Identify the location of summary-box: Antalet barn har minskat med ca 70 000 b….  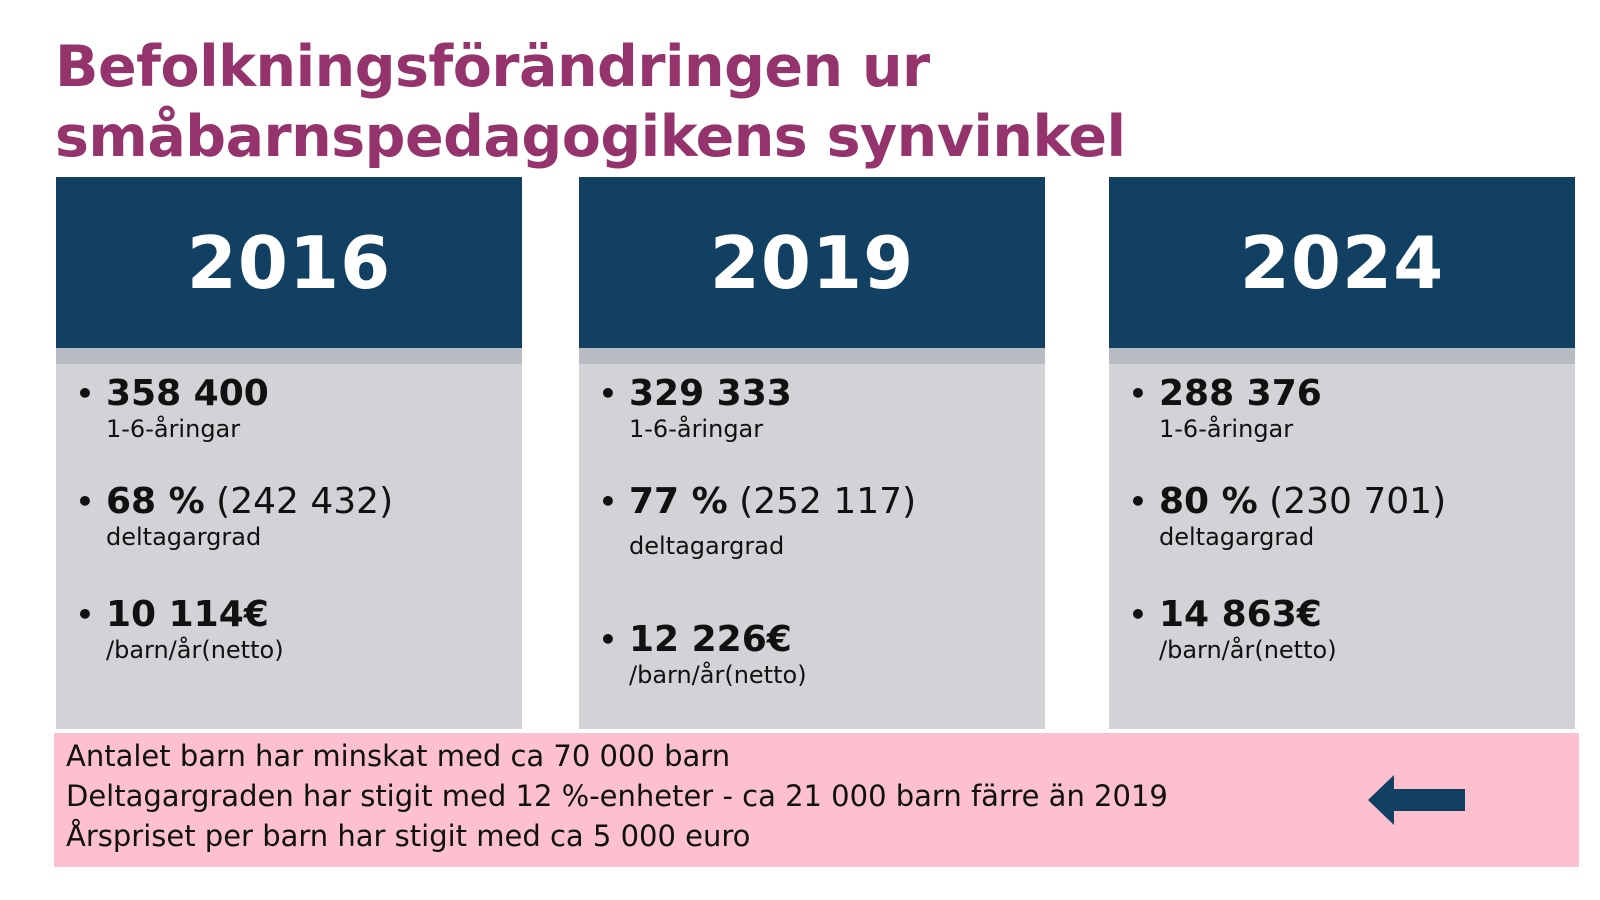
(816, 800).